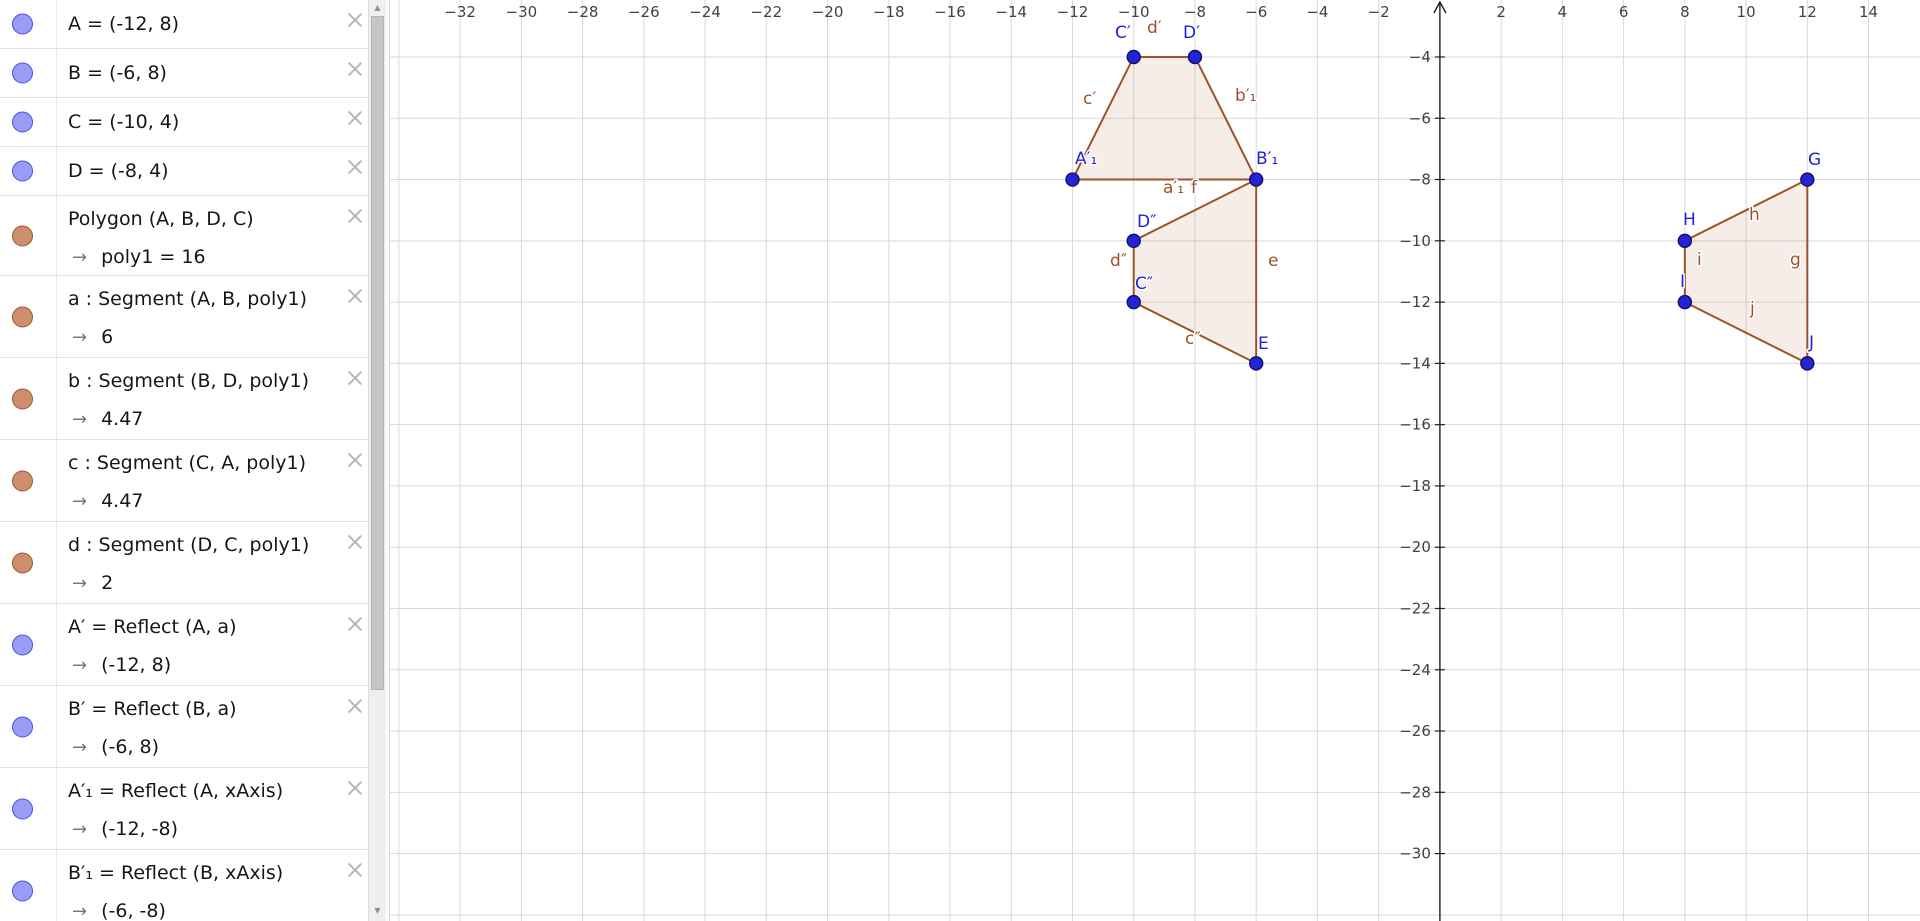 Image resolution: width=1920 pixels, height=921 pixels. I want to click on edge-label: f, so click(1195, 188).